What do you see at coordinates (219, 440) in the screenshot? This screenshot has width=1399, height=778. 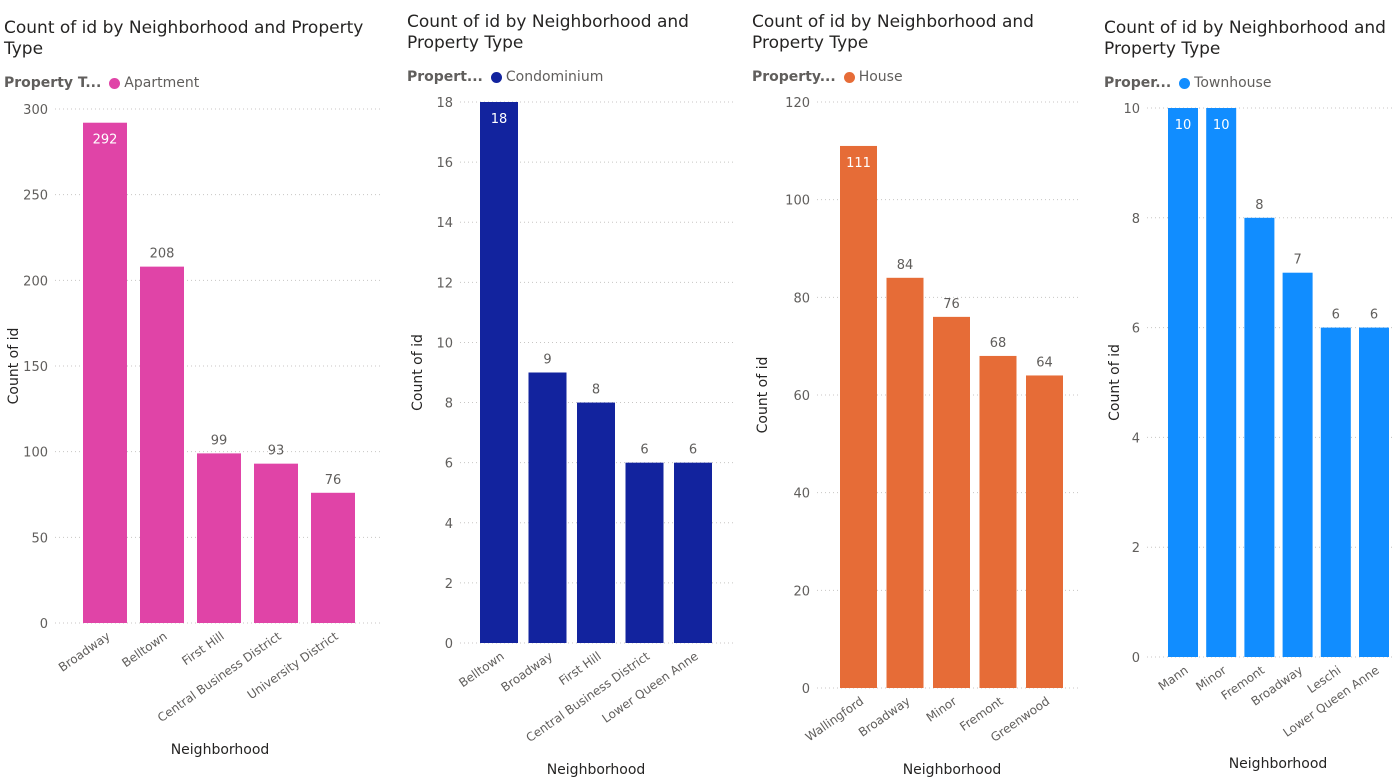 I see `data-label: 99` at bounding box center [219, 440].